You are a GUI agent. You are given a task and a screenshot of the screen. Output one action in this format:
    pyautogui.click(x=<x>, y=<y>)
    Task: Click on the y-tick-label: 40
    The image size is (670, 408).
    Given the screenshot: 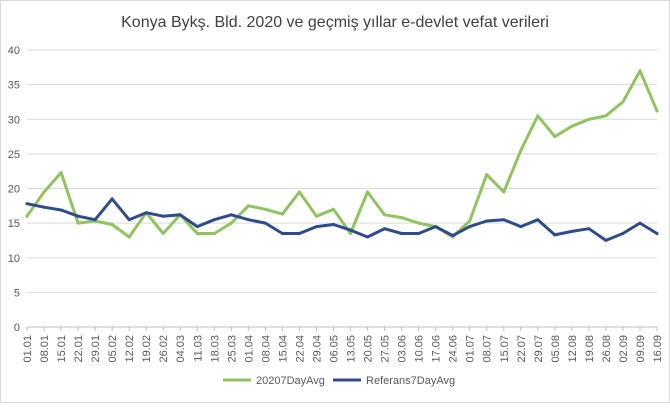 What is the action you would take?
    pyautogui.click(x=14, y=51)
    